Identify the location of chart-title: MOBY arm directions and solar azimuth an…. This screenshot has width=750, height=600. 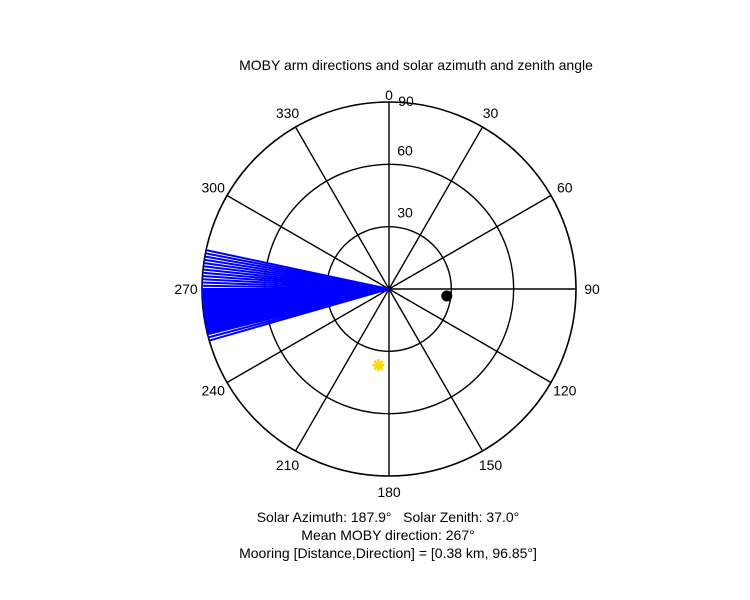
(416, 65).